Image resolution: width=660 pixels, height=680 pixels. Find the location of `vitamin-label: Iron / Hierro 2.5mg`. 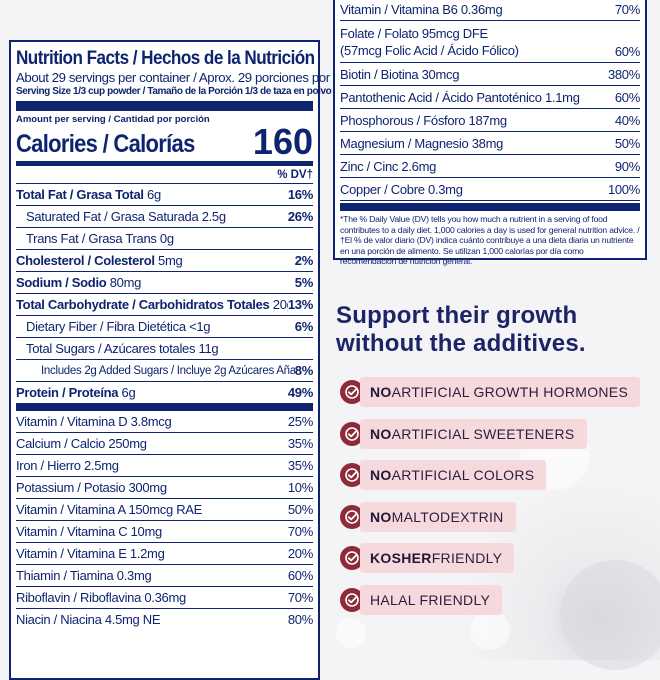

vitamin-label: Iron / Hierro 2.5mg is located at coordinates (67, 465).